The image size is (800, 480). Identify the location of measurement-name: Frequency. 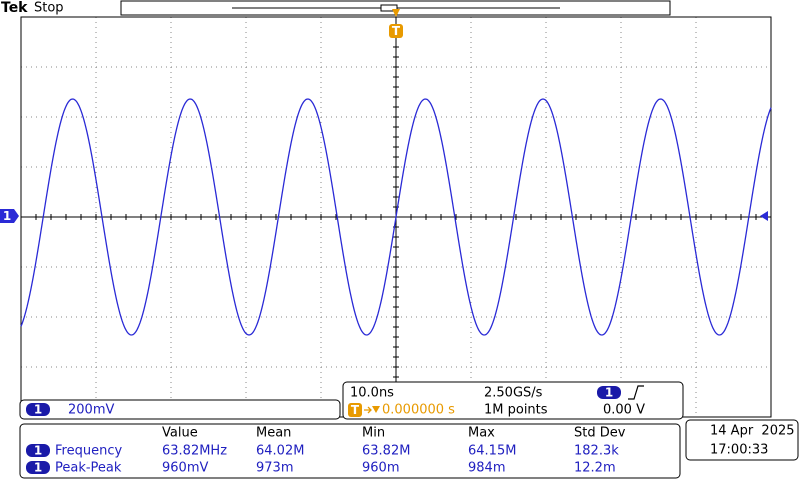
(88, 451).